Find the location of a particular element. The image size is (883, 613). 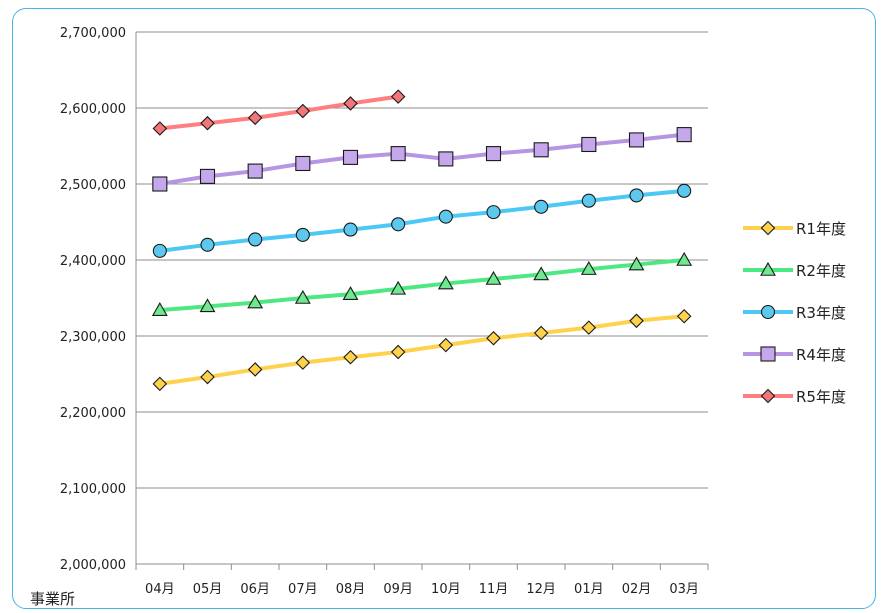

legend-label: R1年度 is located at coordinates (821, 229).